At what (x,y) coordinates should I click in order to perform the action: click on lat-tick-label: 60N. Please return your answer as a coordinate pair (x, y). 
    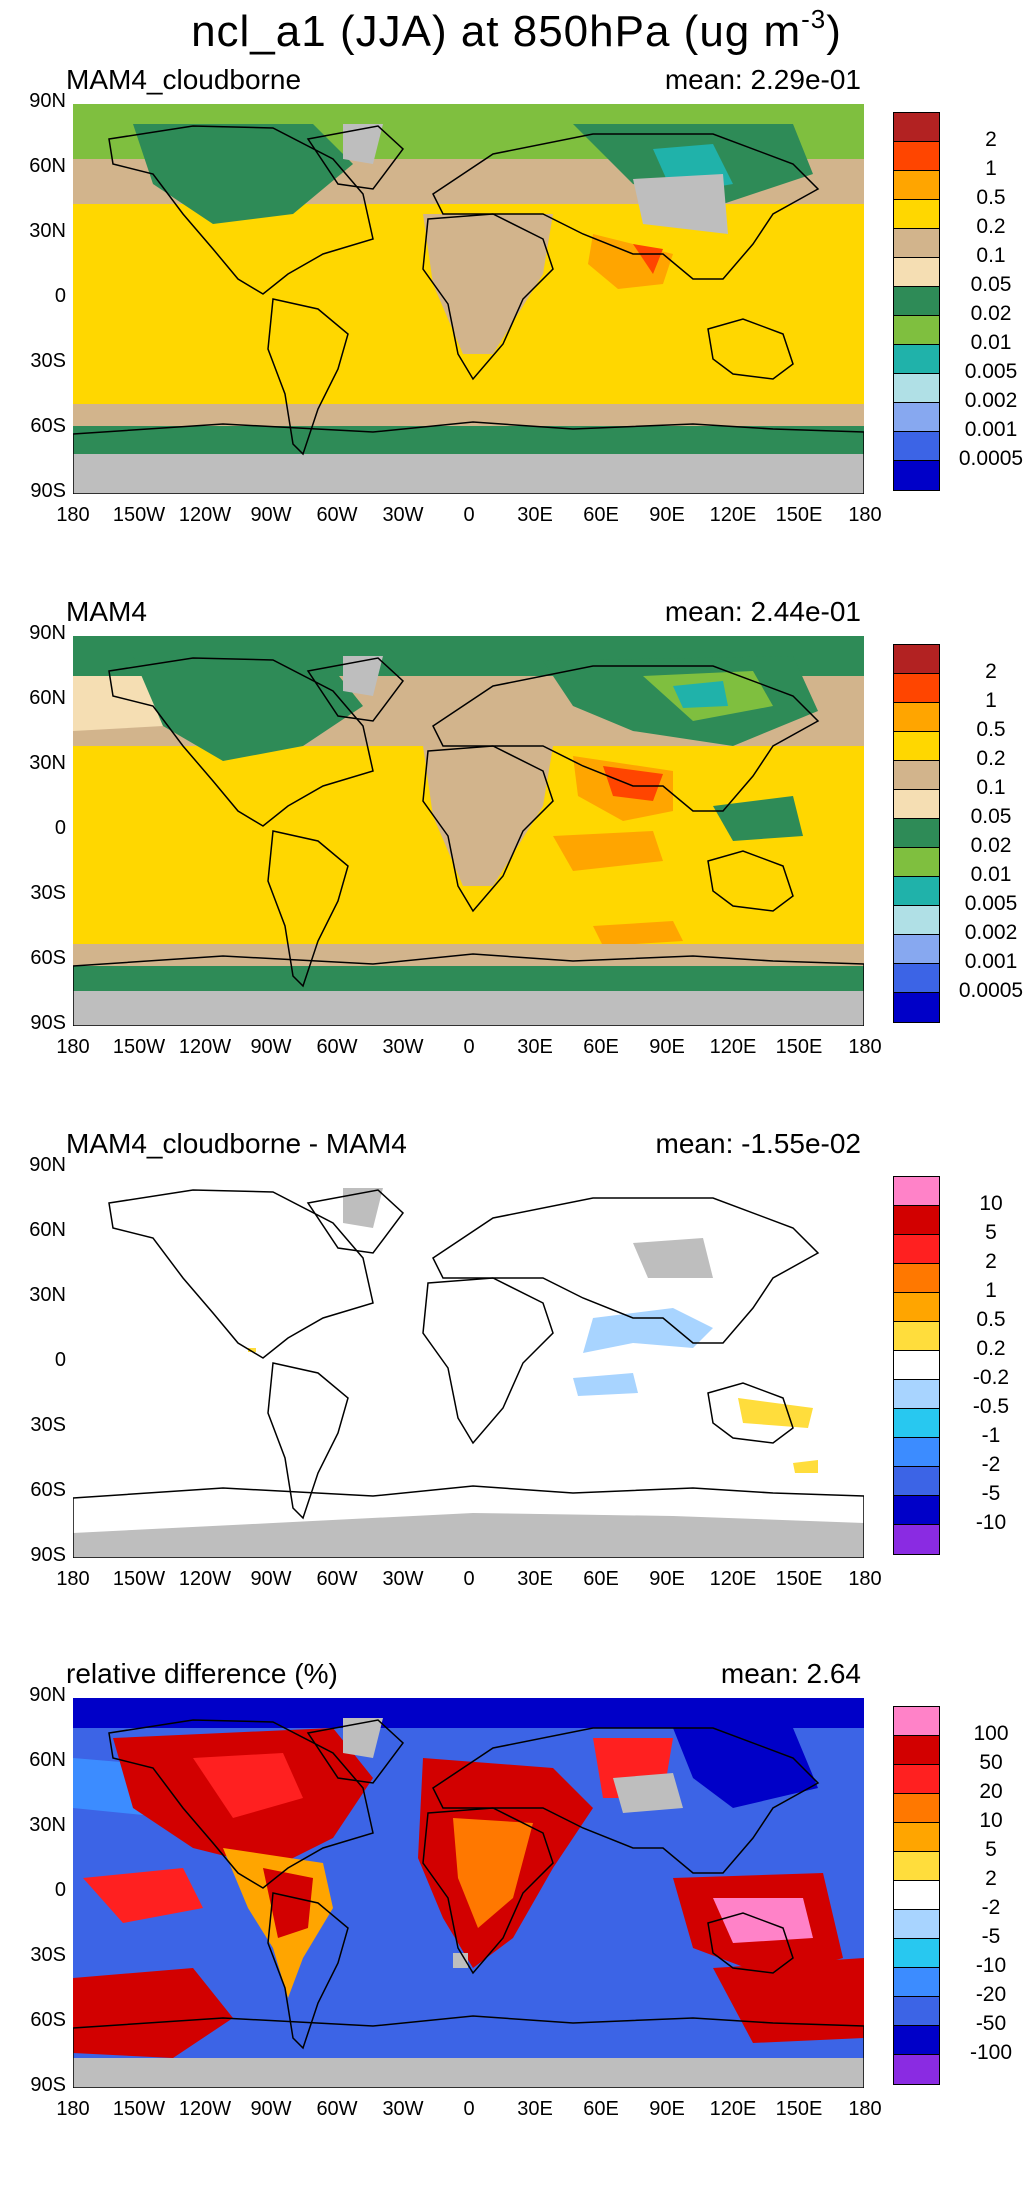
    Looking at the image, I should click on (47, 698).